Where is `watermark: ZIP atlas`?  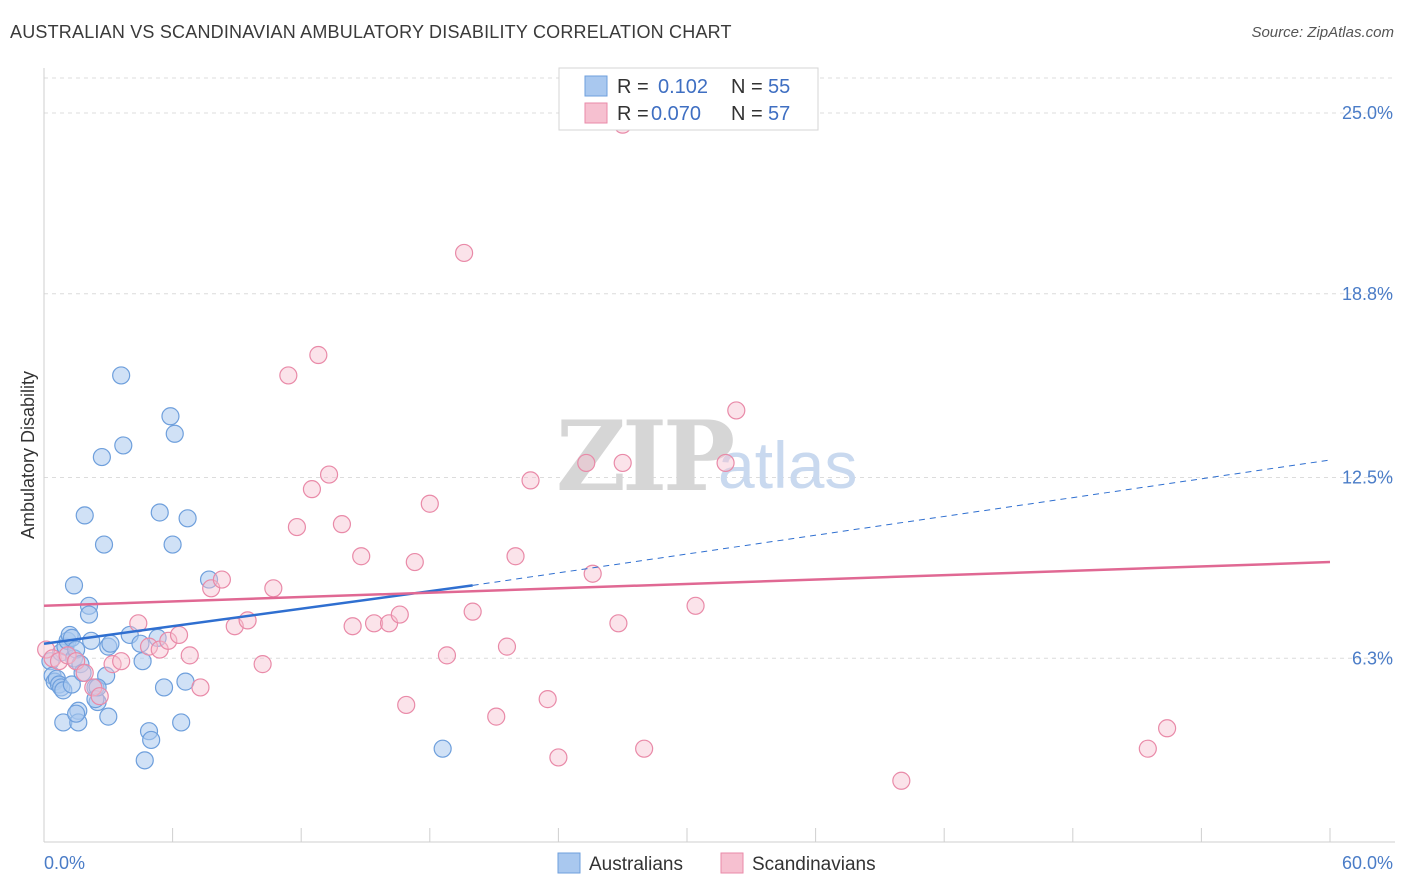 watermark: ZIP atlas is located at coordinates (706, 456).